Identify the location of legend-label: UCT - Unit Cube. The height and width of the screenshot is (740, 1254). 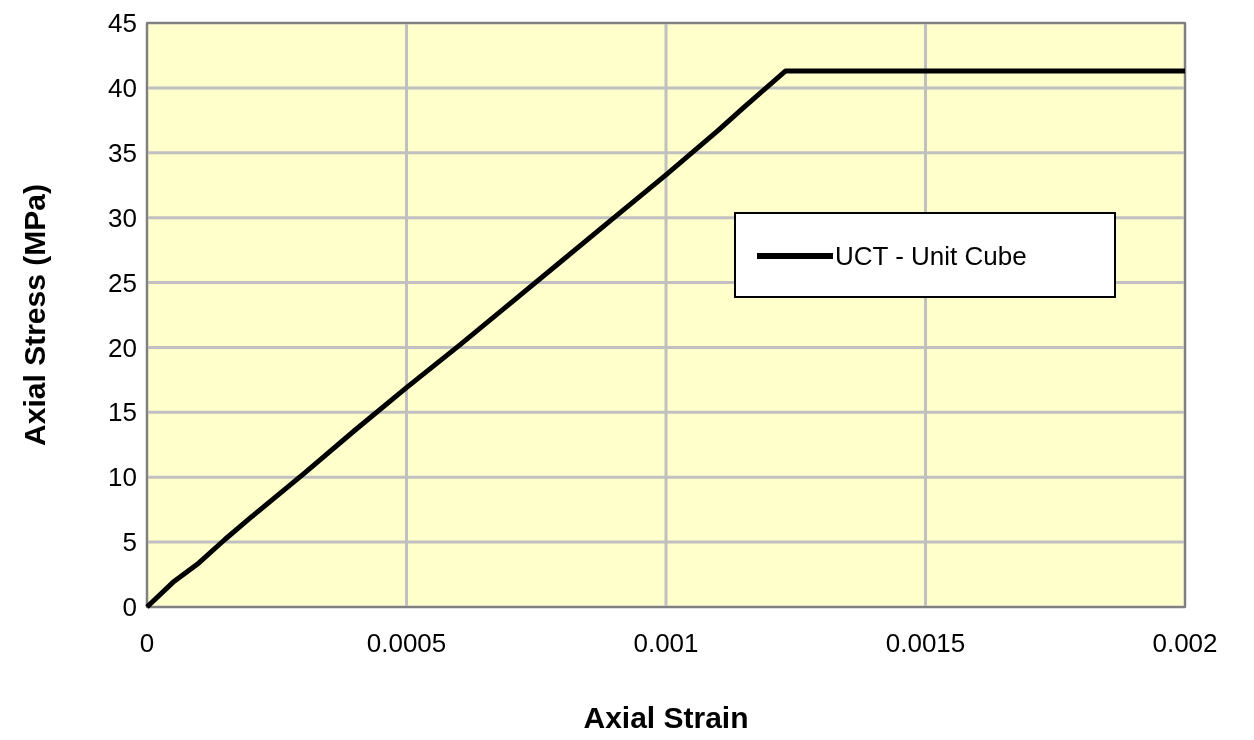
(931, 256).